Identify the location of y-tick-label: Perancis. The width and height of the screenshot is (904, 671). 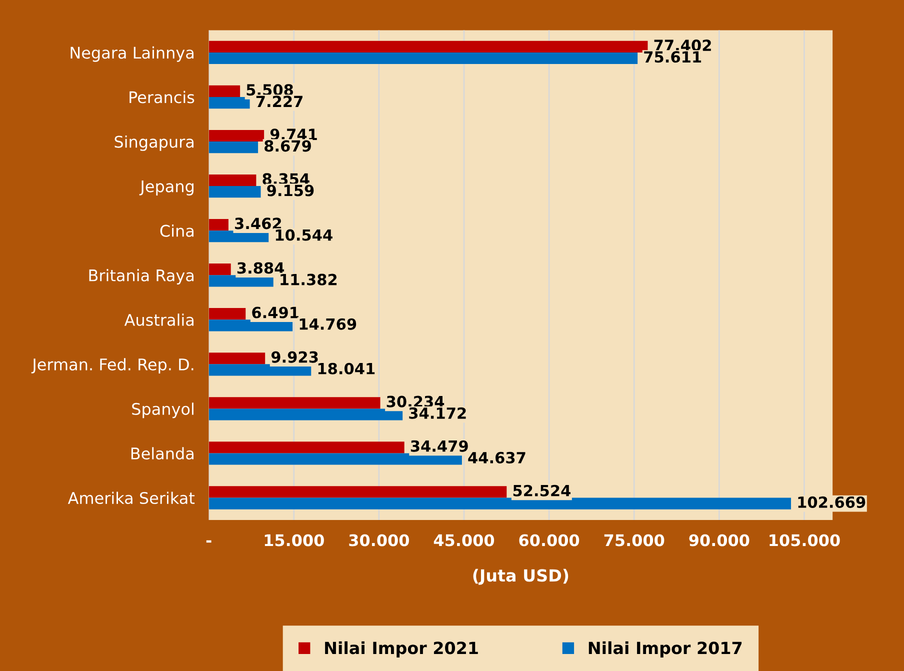
(162, 97).